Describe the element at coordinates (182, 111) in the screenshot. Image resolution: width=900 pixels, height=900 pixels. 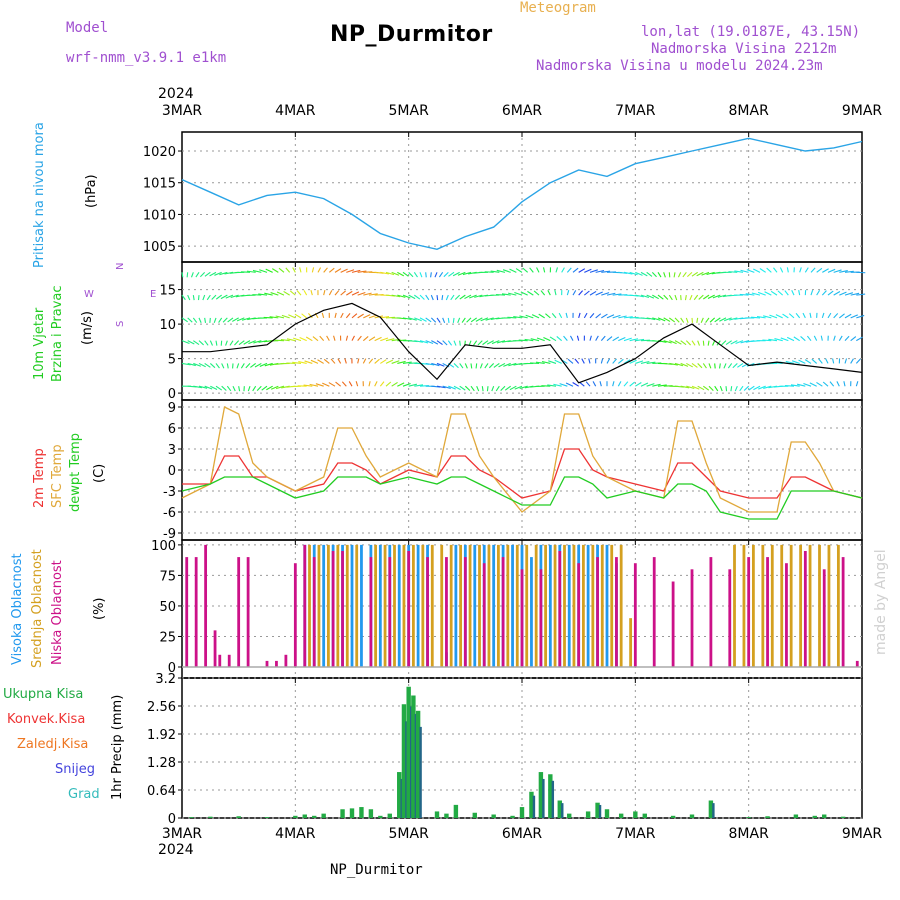
I see `time-label-top: 3MAR` at that location.